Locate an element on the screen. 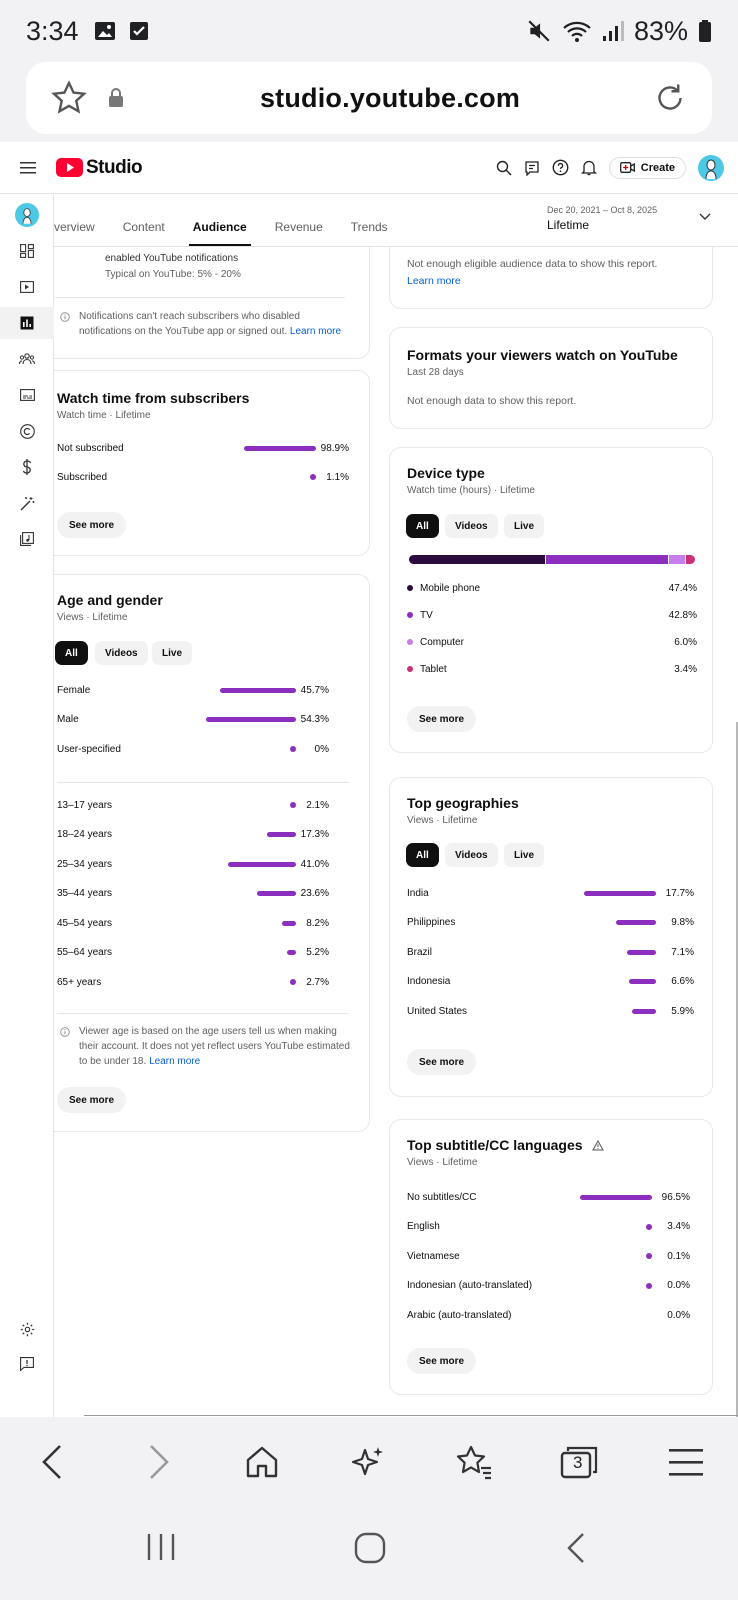 The height and width of the screenshot is (1600, 738). bookmark-star-icon is located at coordinates (69, 98).